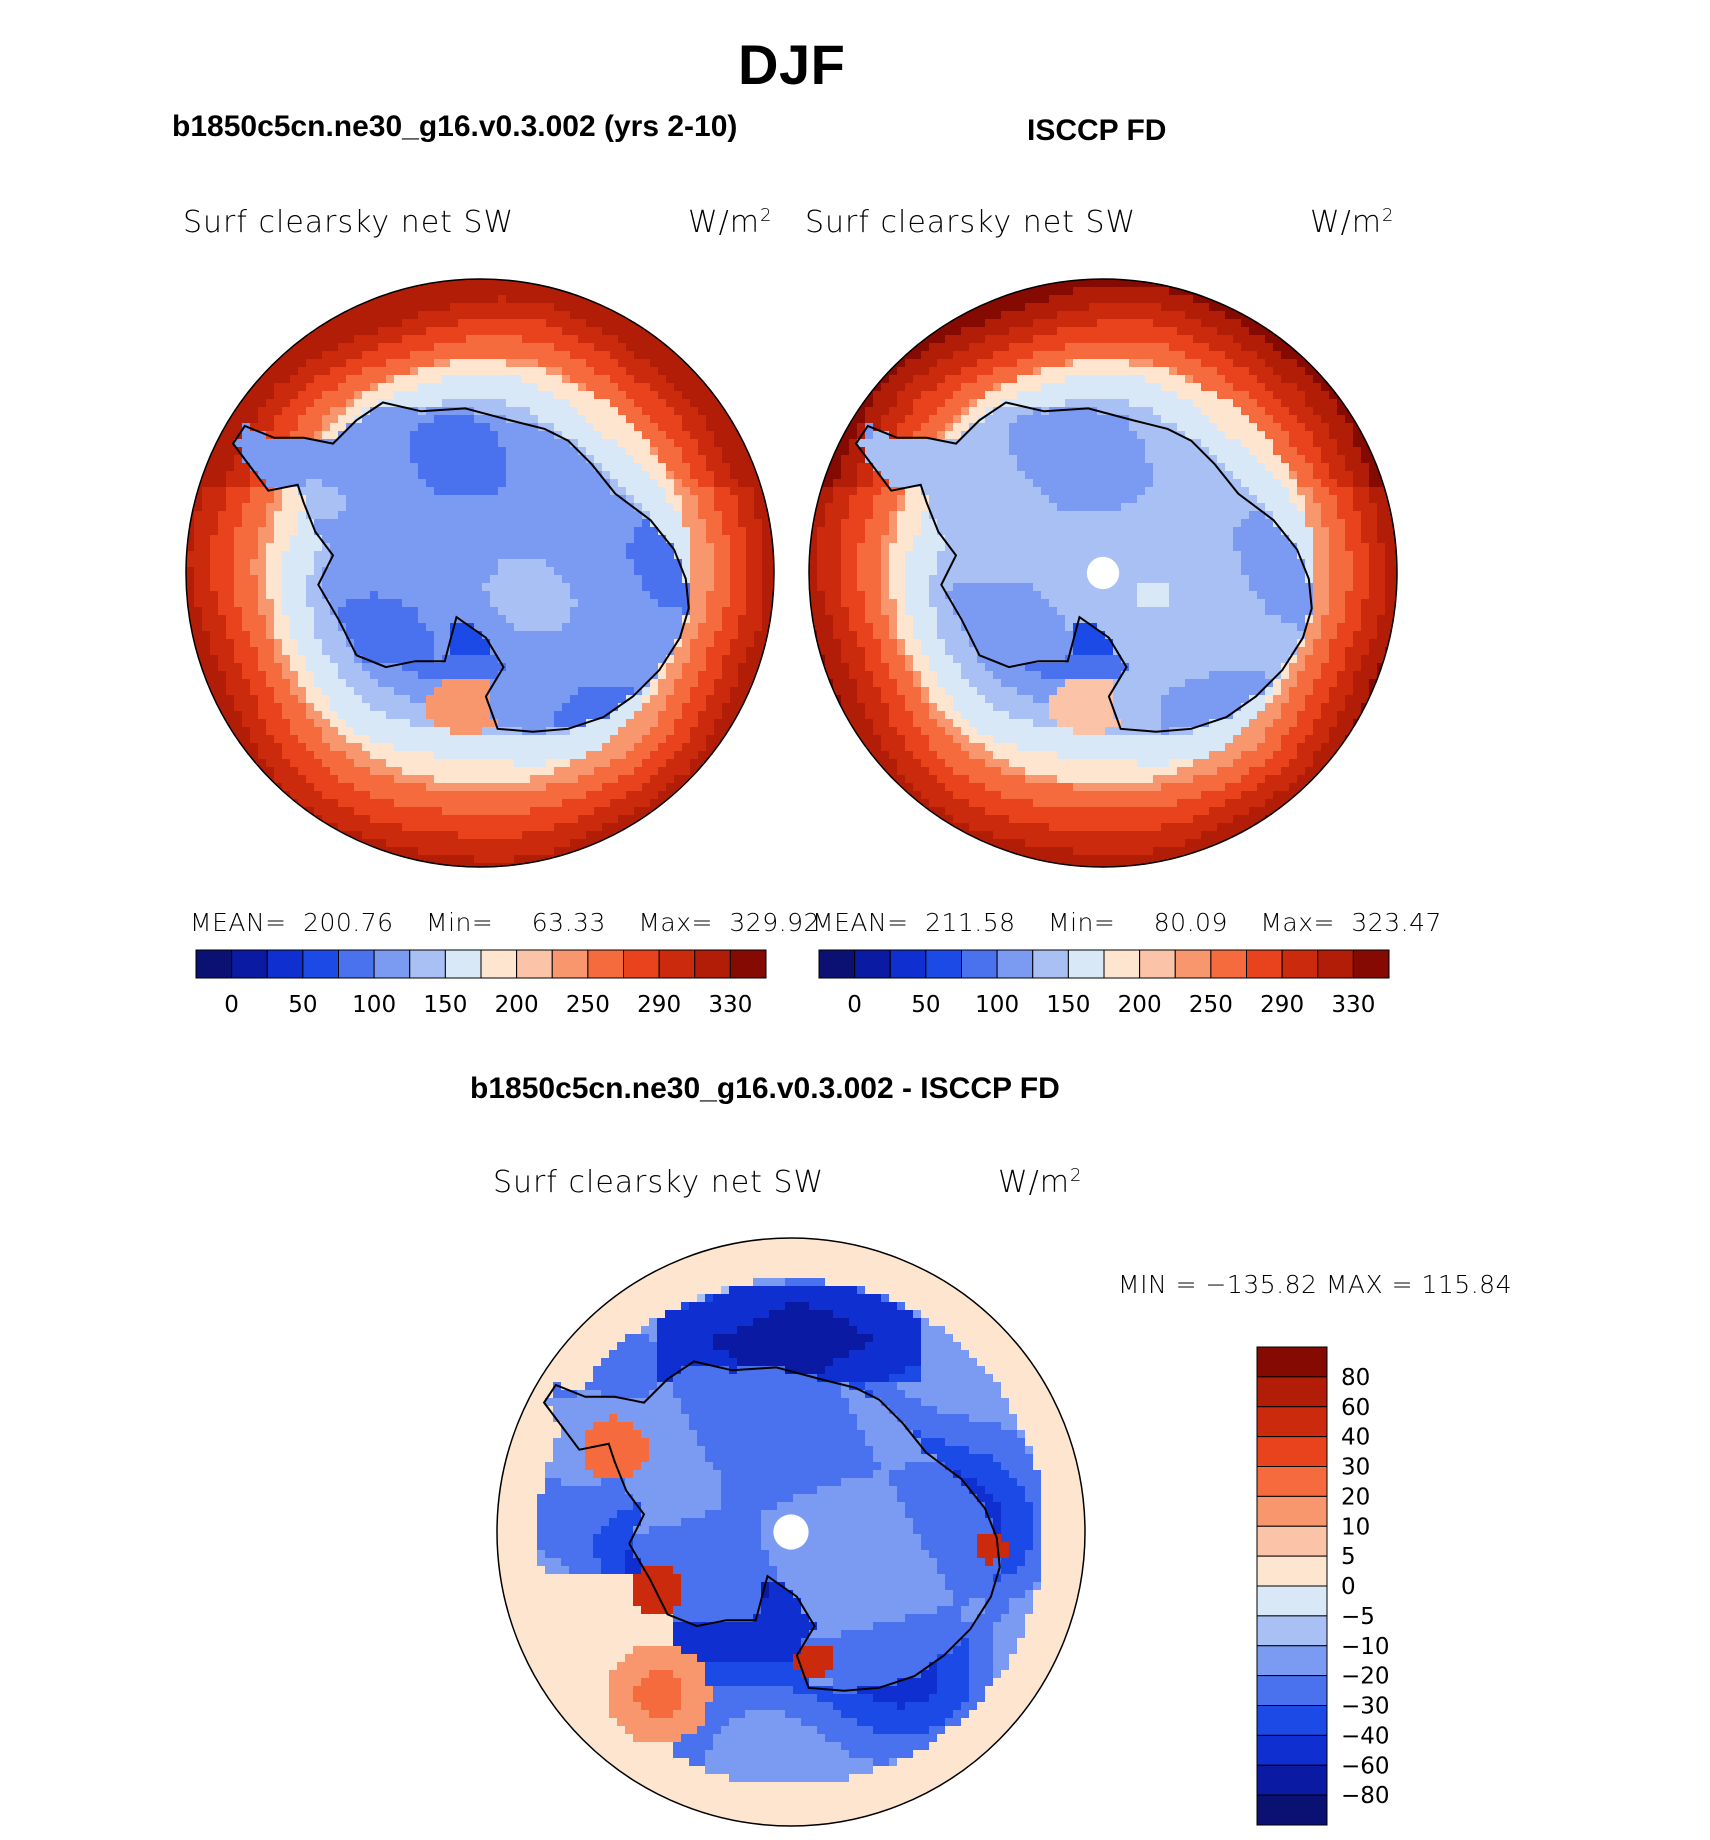  What do you see at coordinates (1353, 1005) in the screenshot?
I see `panel2-colorbar-tick-7: 330` at bounding box center [1353, 1005].